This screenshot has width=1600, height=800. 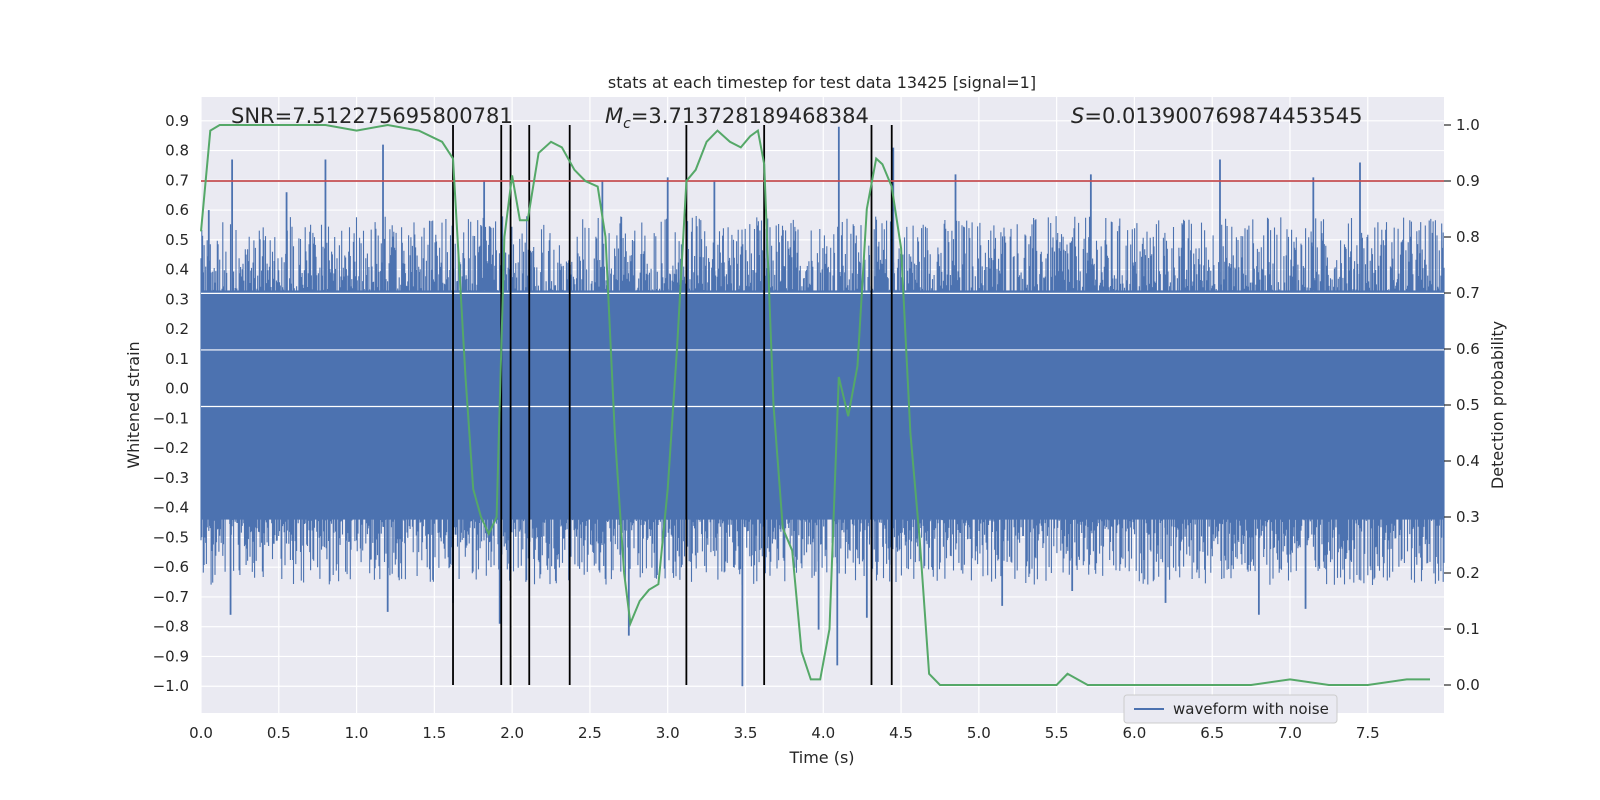 I want to click on x-tick-label: 0.0, so click(x=201, y=733).